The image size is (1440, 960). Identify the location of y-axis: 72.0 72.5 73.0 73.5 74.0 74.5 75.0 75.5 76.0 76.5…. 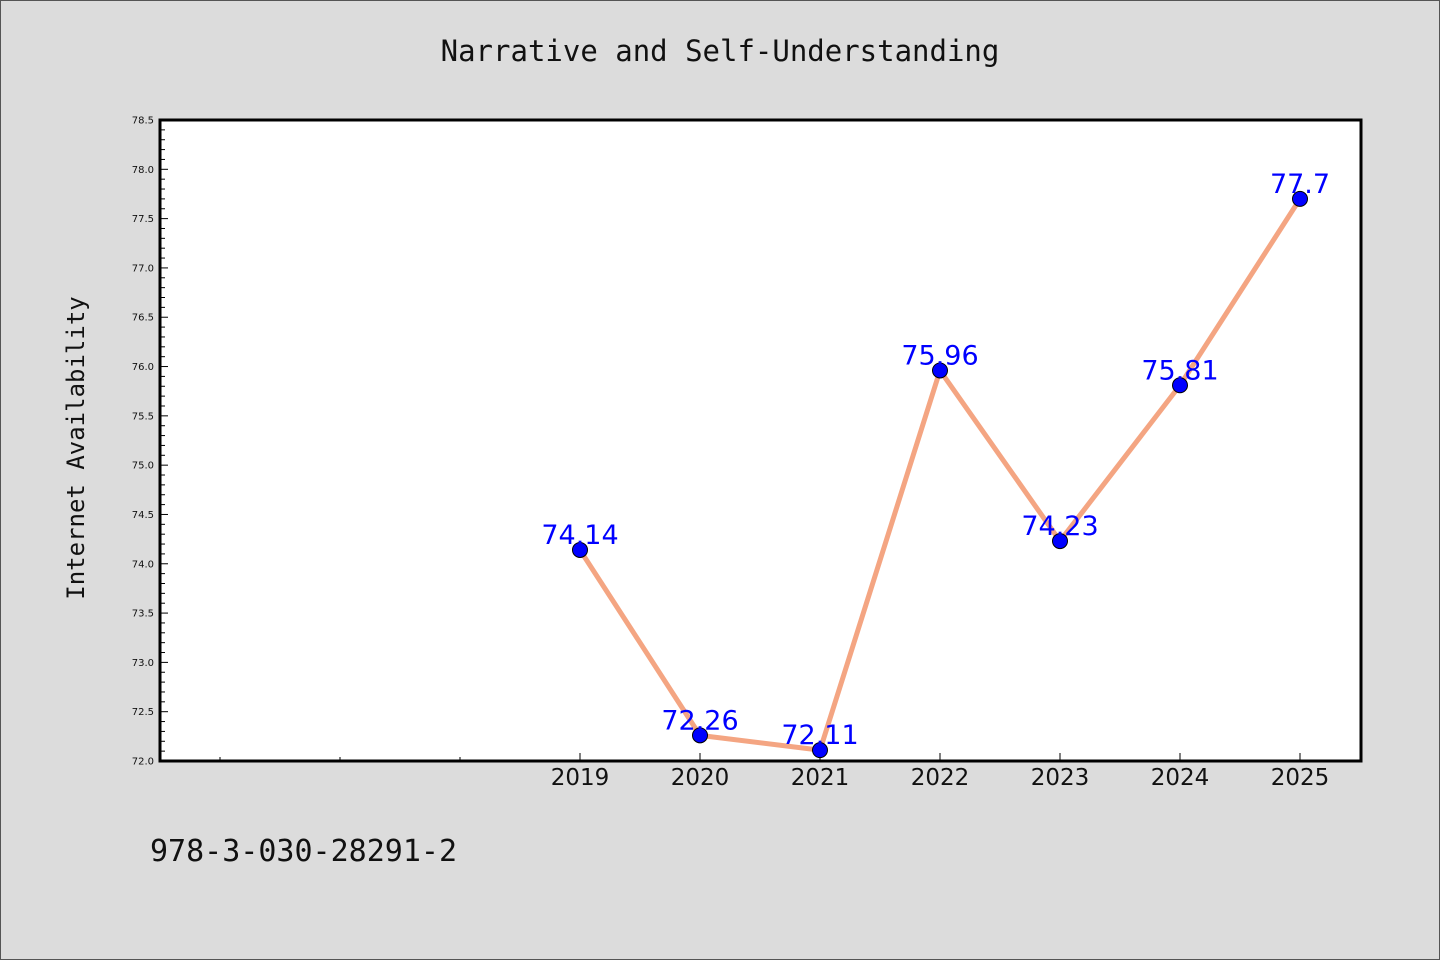
(150, 442).